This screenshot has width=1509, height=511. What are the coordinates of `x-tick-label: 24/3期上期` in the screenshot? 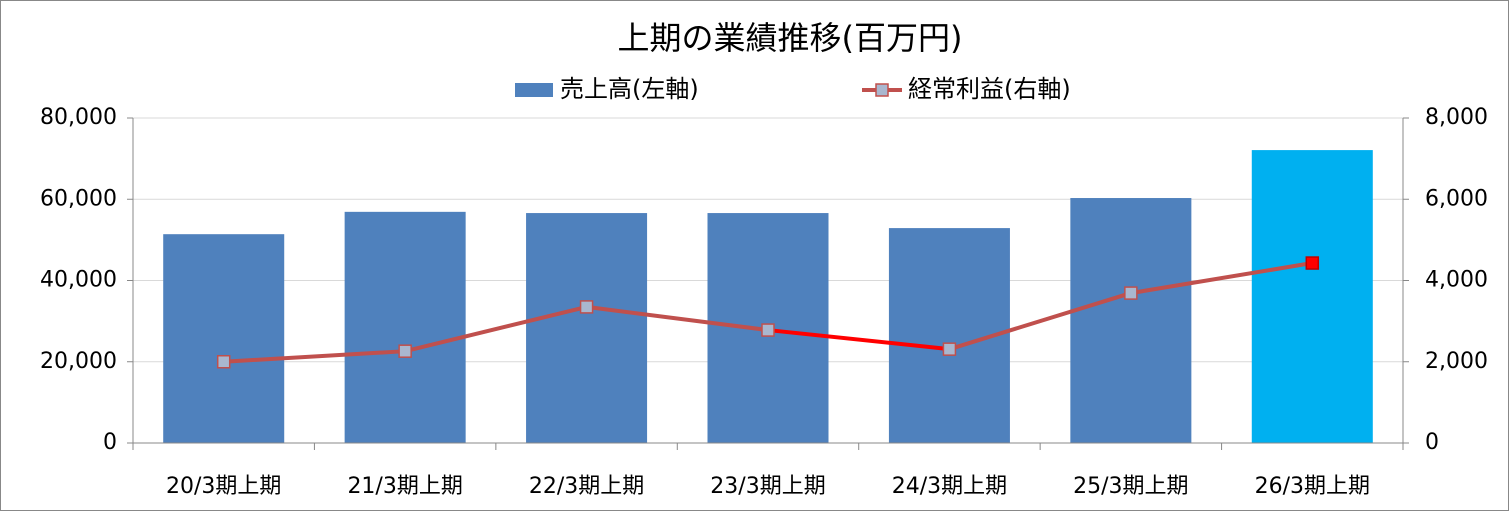 It's located at (949, 486).